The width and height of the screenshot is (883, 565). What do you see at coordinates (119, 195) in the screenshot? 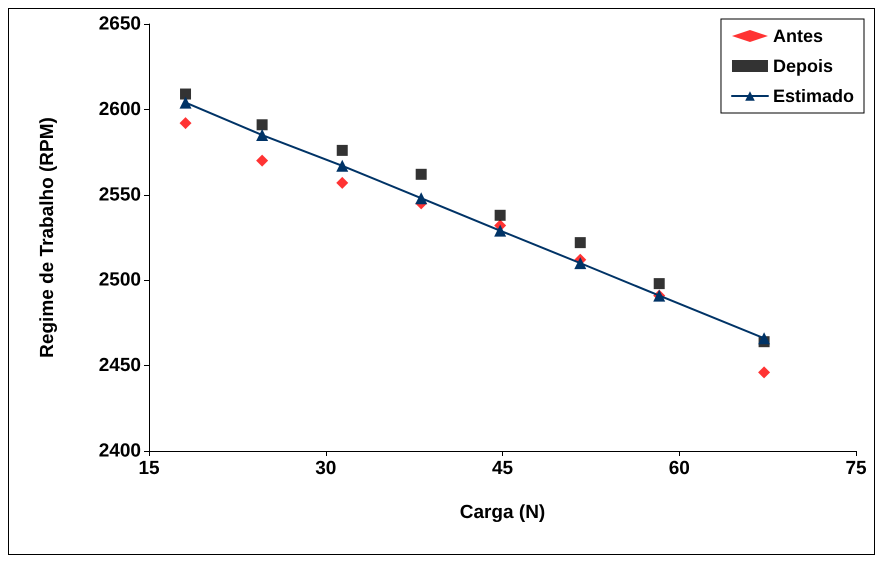
I see `y-tick-label: 2550` at bounding box center [119, 195].